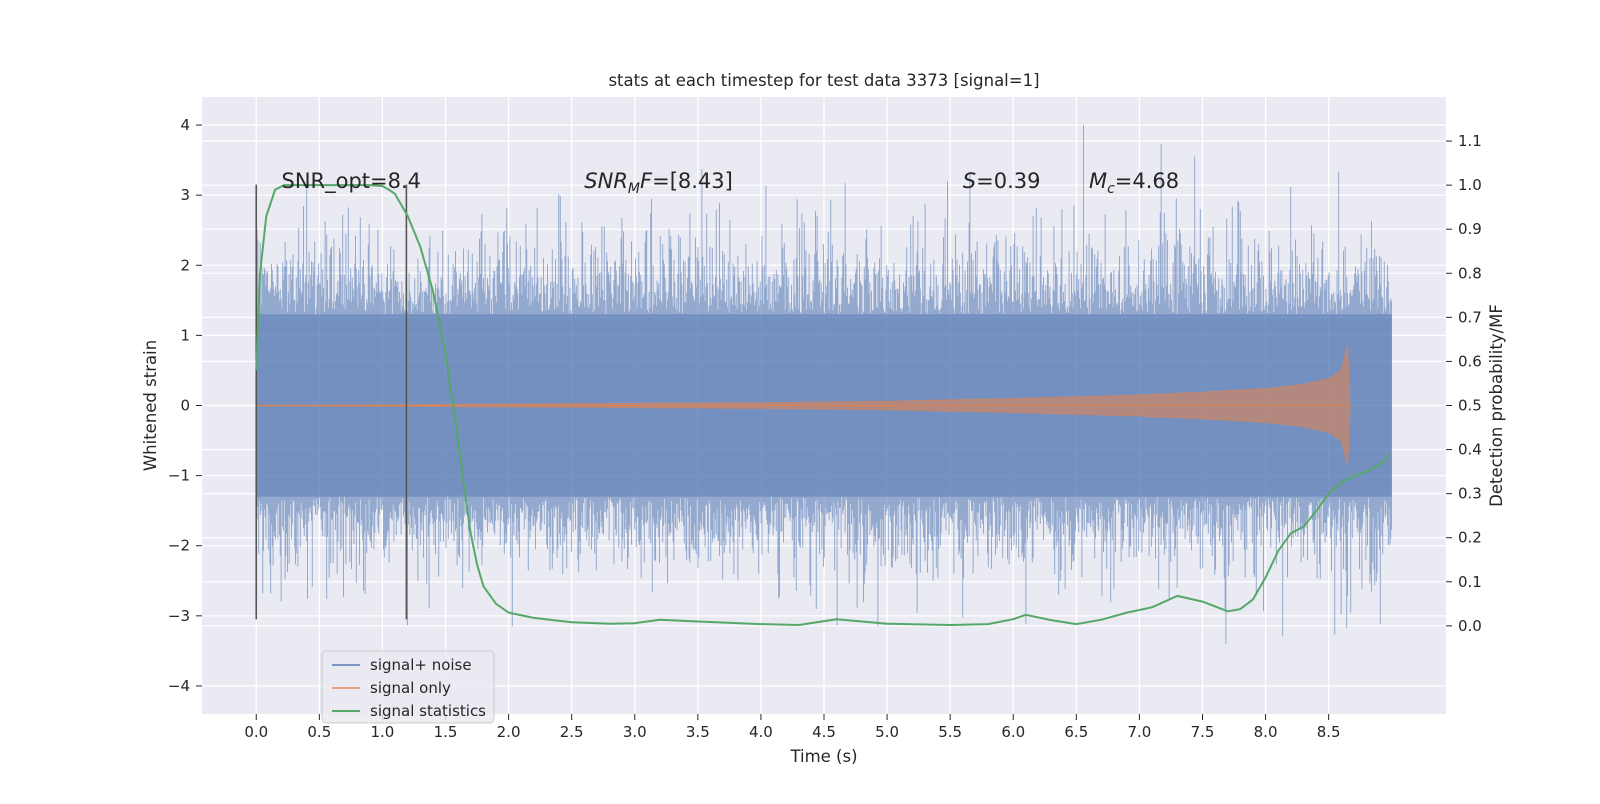  Describe the element at coordinates (179, 546) in the screenshot. I see `y-left-tick-label: −2` at that location.